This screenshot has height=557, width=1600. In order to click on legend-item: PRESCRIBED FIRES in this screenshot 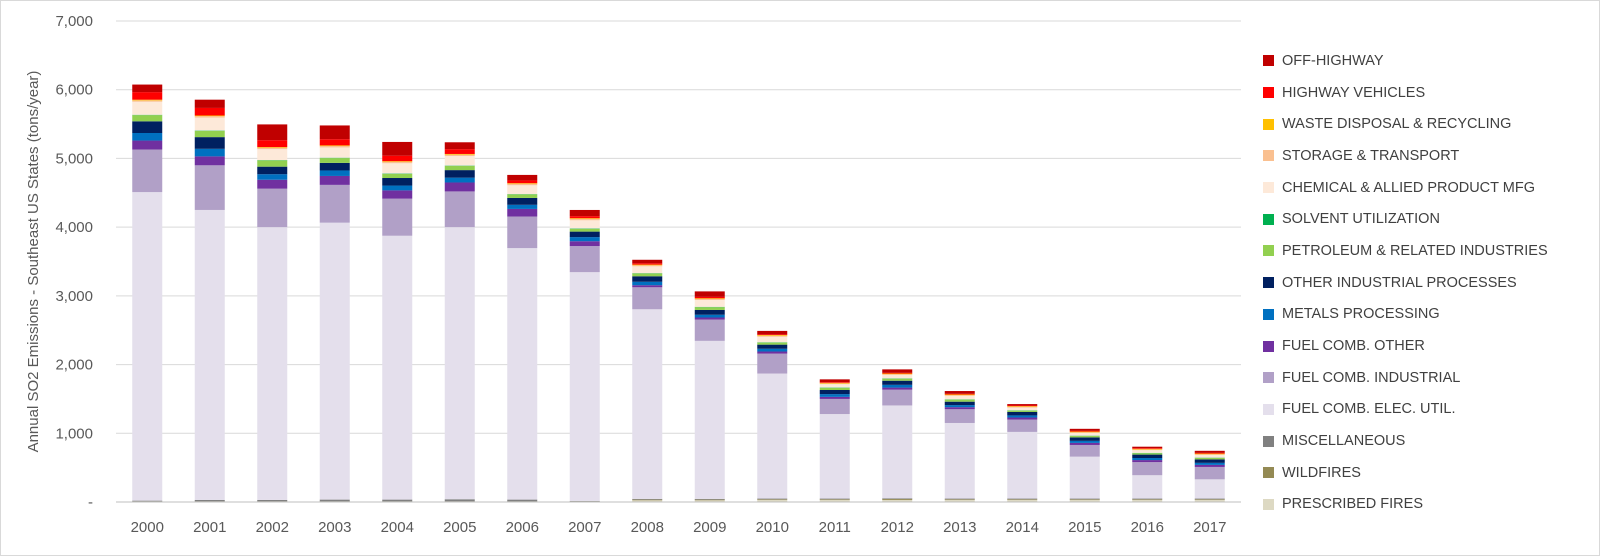, I will do `click(1428, 505)`.